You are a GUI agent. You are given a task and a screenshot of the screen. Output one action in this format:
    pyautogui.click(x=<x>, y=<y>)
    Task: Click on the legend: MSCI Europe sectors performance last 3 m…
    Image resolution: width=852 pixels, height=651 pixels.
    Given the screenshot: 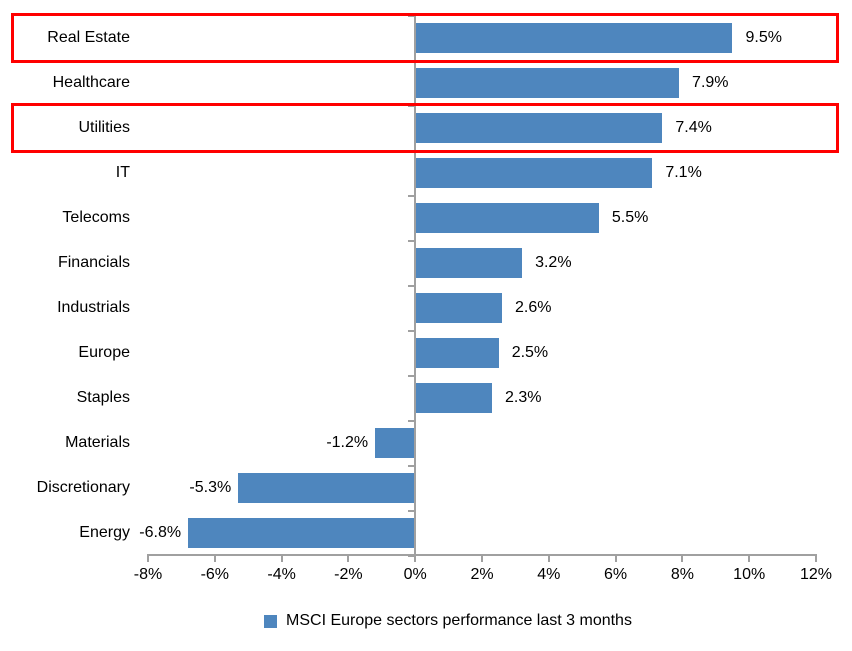 What is the action you would take?
    pyautogui.click(x=426, y=621)
    